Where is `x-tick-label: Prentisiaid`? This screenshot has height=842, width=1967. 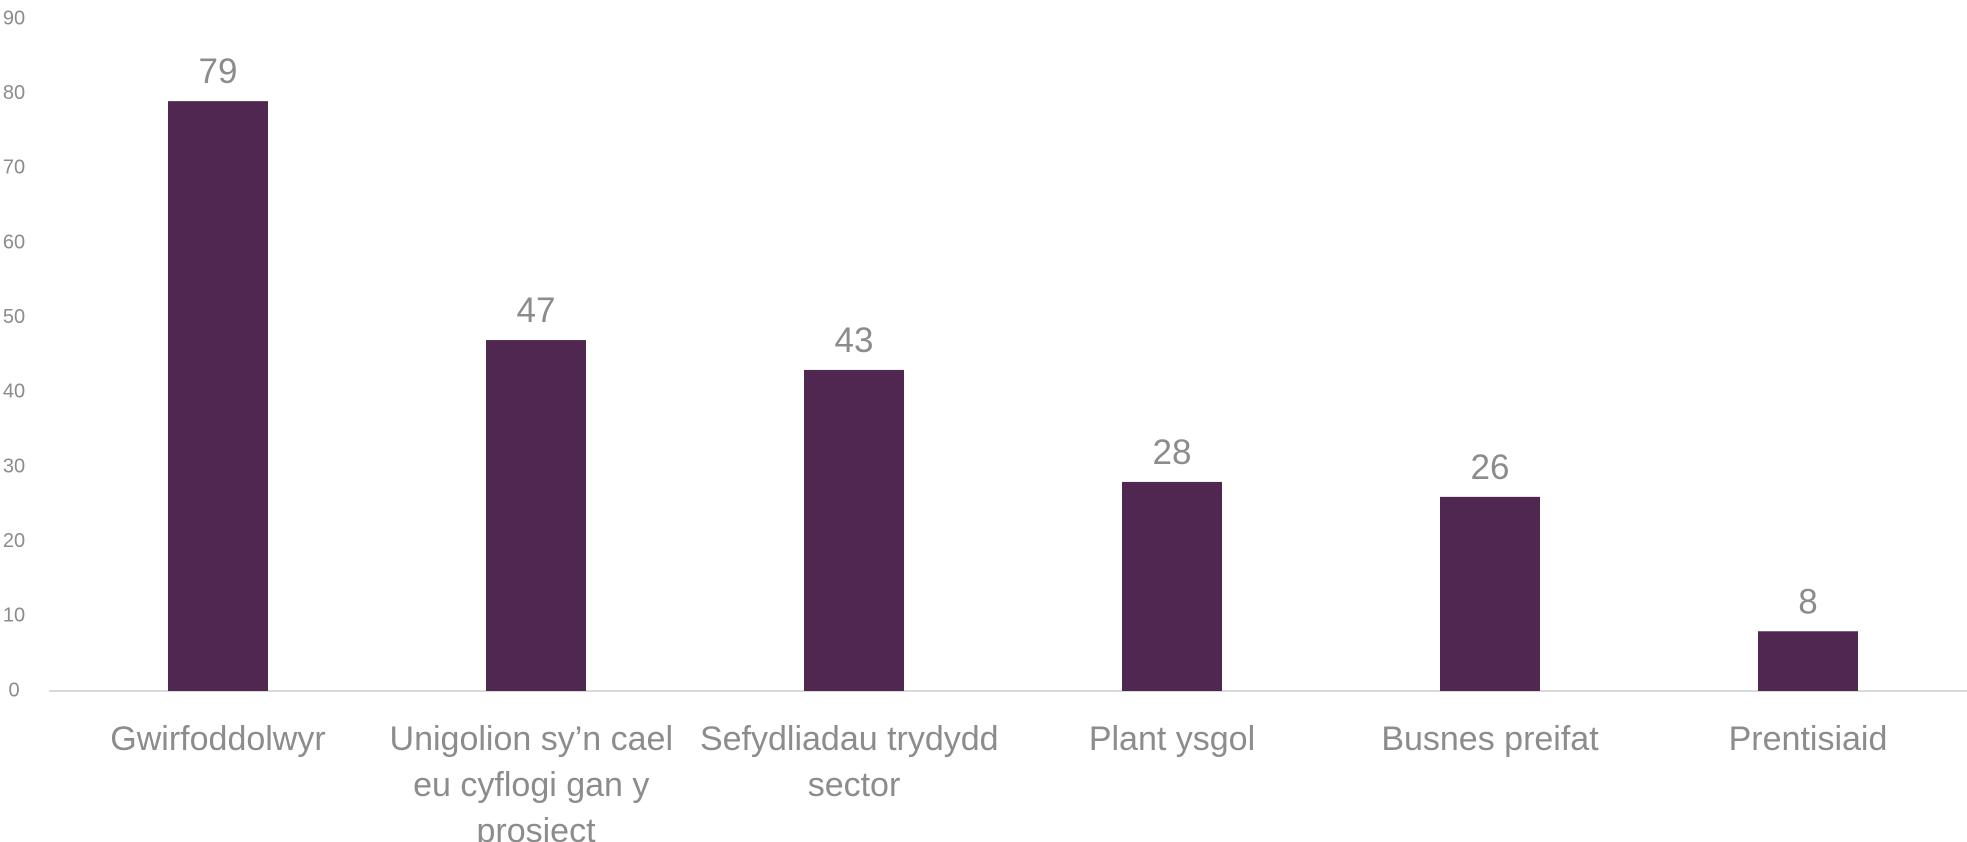
x-tick-label: Prentisiaid is located at coordinates (1808, 739).